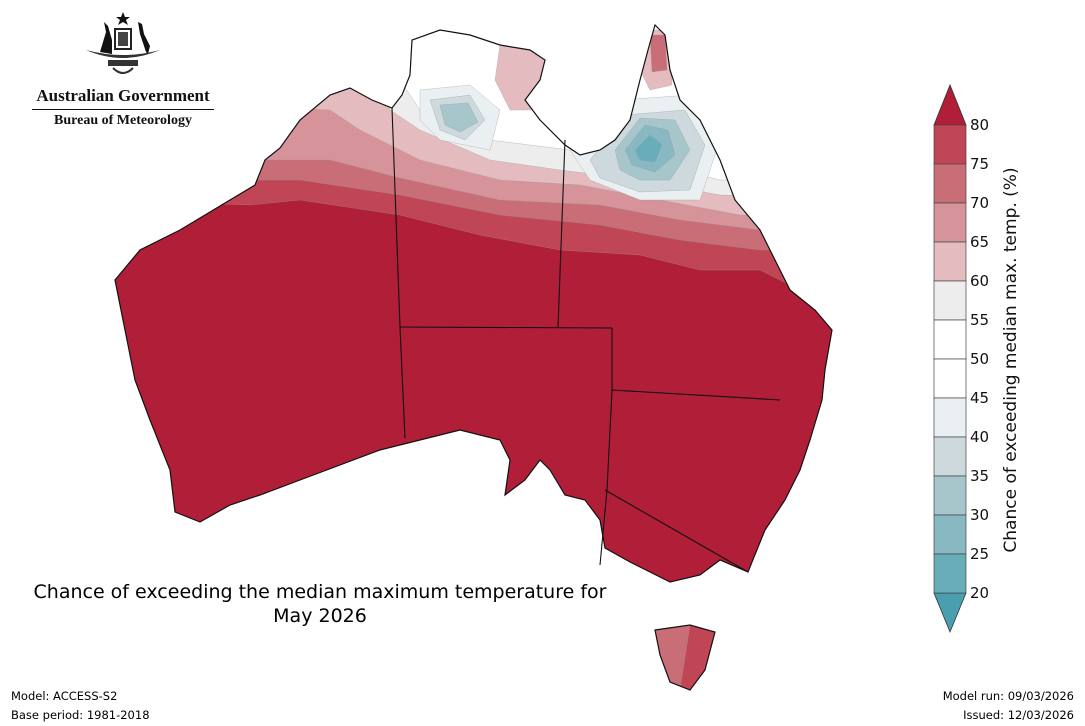 This screenshot has height=726, width=1085. What do you see at coordinates (64, 696) in the screenshot?
I see `model-label: Model: ACCESS-S2` at bounding box center [64, 696].